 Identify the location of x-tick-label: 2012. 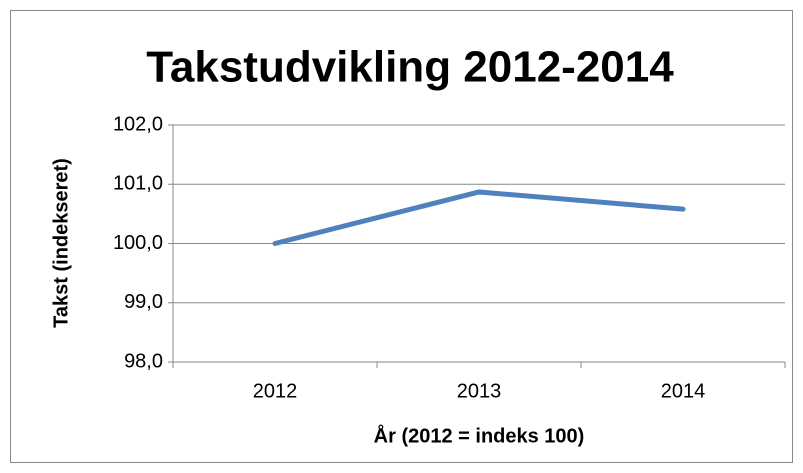
(275, 391).